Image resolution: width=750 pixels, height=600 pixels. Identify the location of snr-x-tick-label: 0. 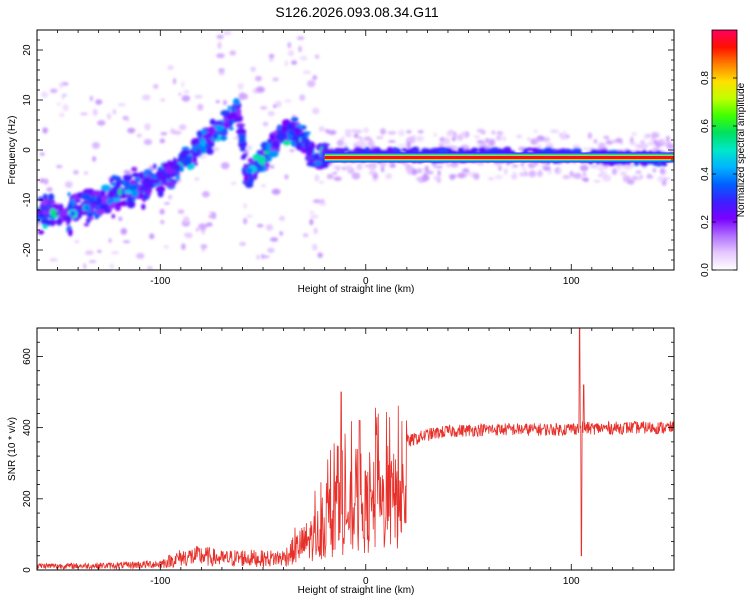
(366, 581).